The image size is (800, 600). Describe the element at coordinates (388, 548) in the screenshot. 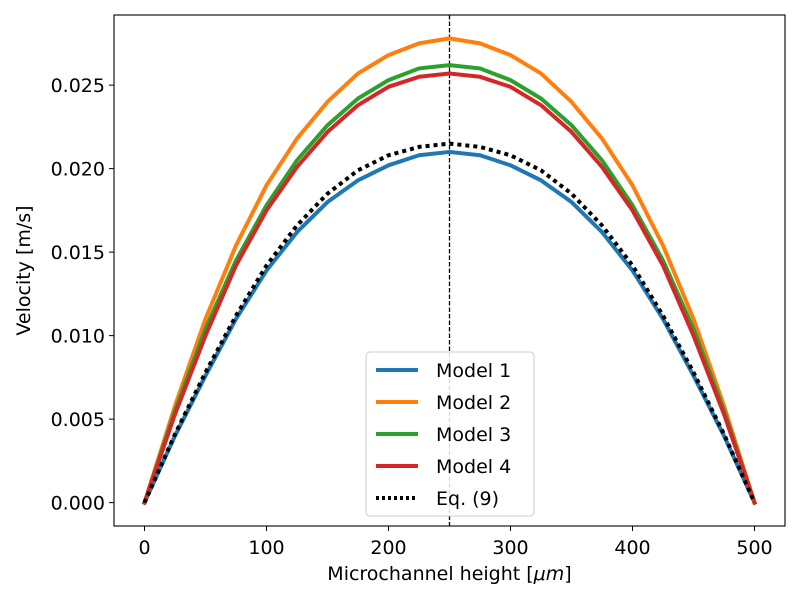

I see `x-tick-label: 200` at that location.